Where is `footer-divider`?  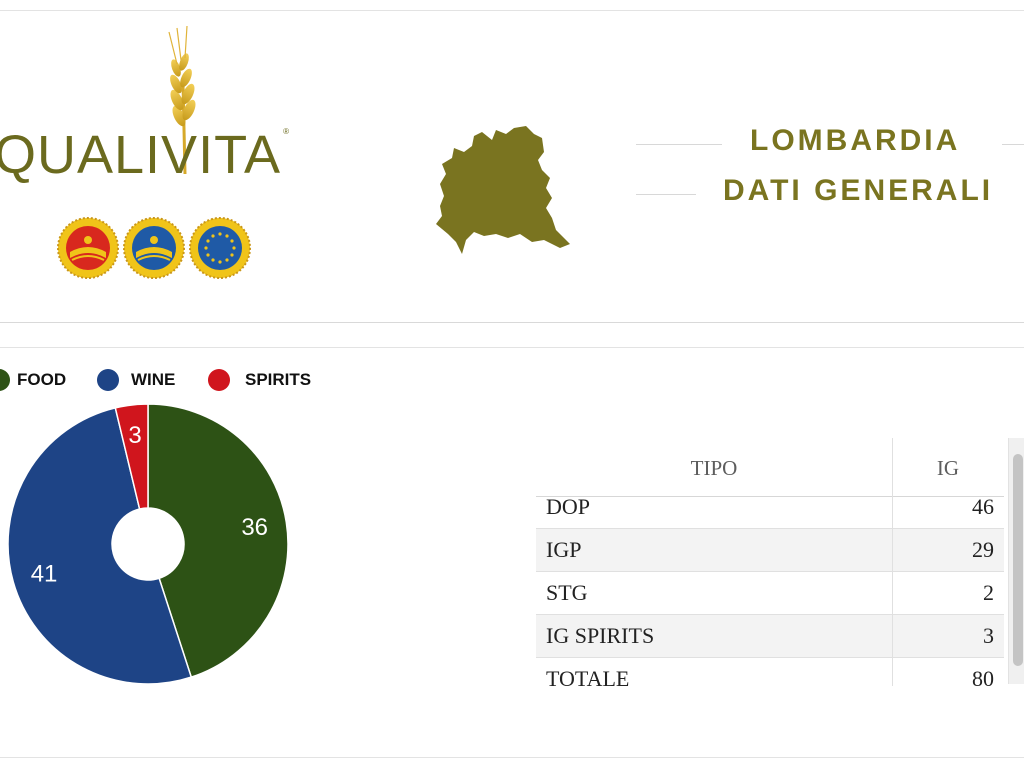
footer-divider is located at coordinates (512, 757).